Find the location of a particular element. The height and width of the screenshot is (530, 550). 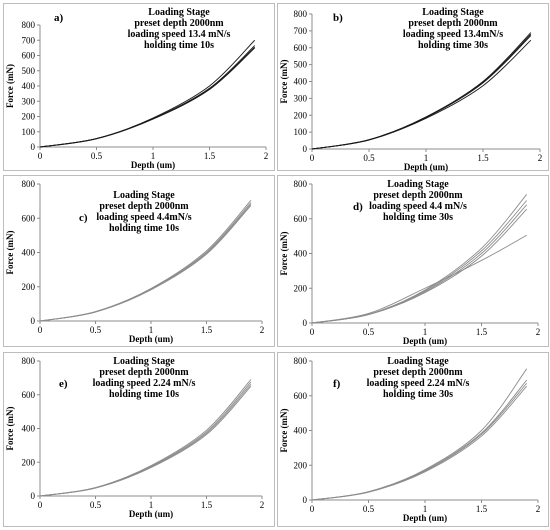

panel-label: b) is located at coordinates (338, 18).